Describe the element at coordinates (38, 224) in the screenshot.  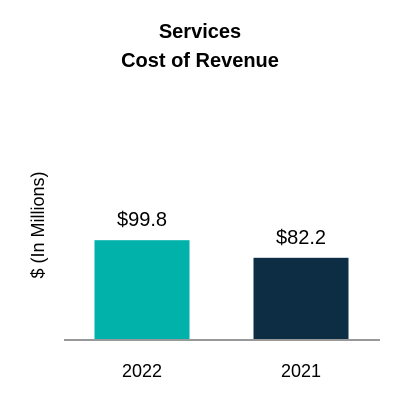
I see `y-axis-label: $ (In Millions)` at that location.